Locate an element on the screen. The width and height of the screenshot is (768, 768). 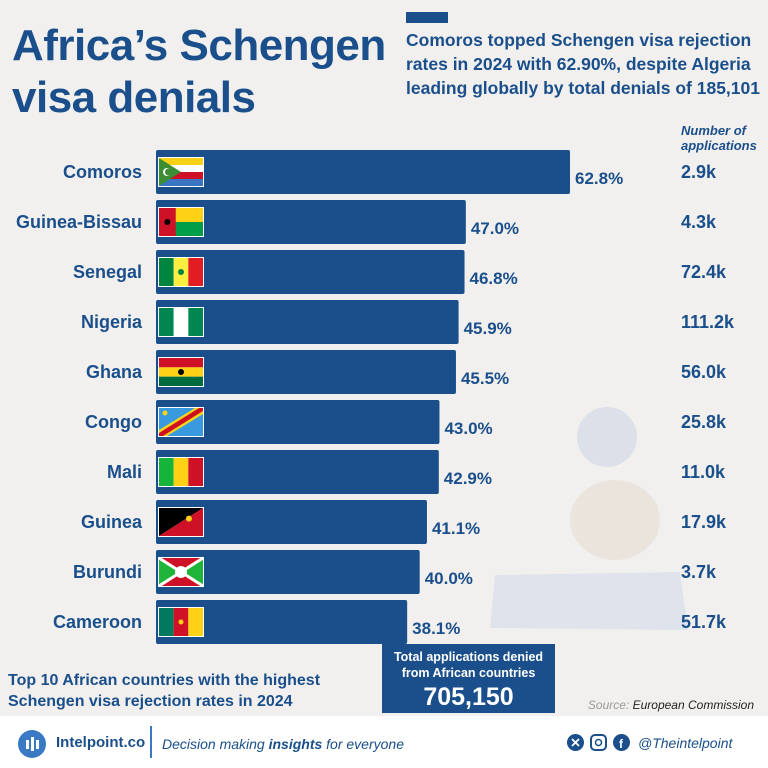
title-line-2: visa denials is located at coordinates (134, 97).